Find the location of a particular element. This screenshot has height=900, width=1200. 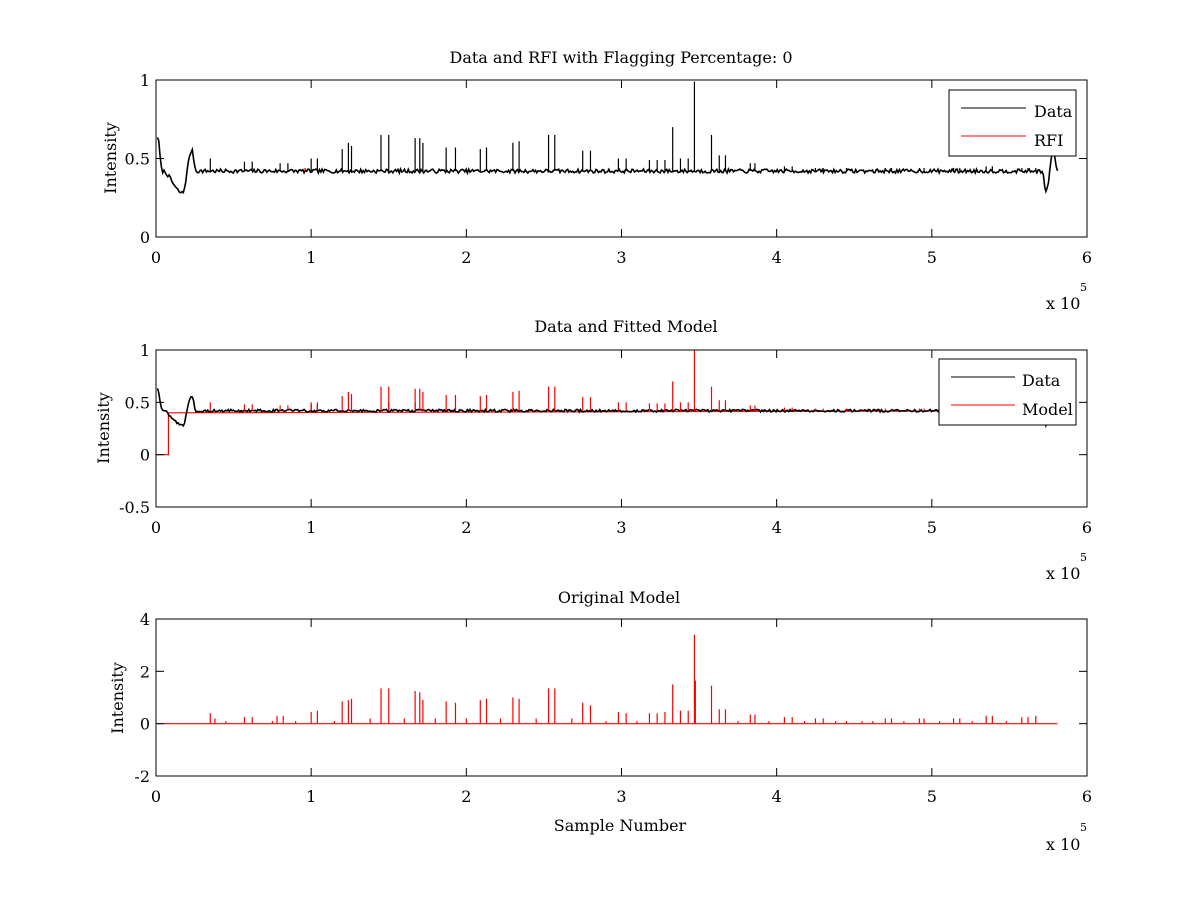

chart-title: Original Model is located at coordinates (619, 597).